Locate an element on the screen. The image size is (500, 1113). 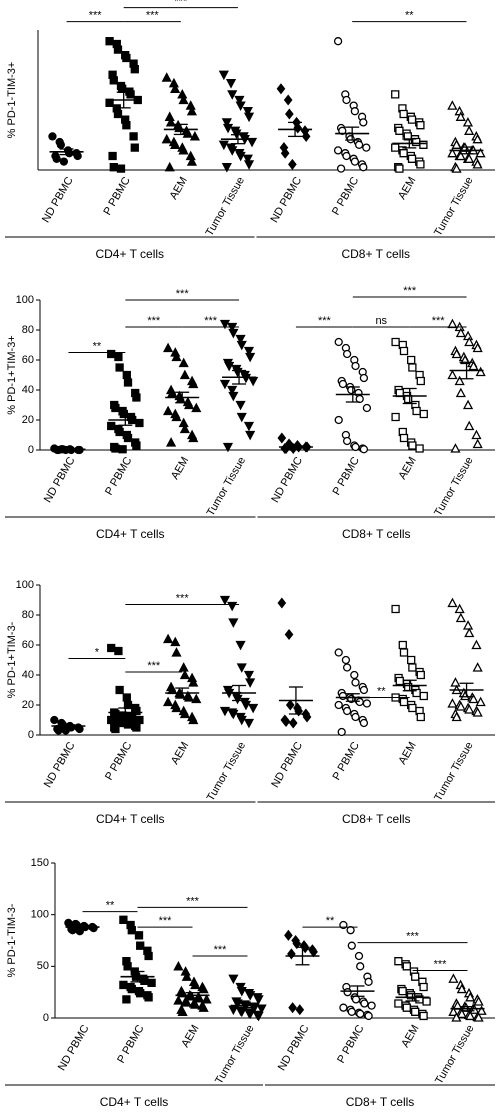
significance-label: ns is located at coordinates (381, 321).